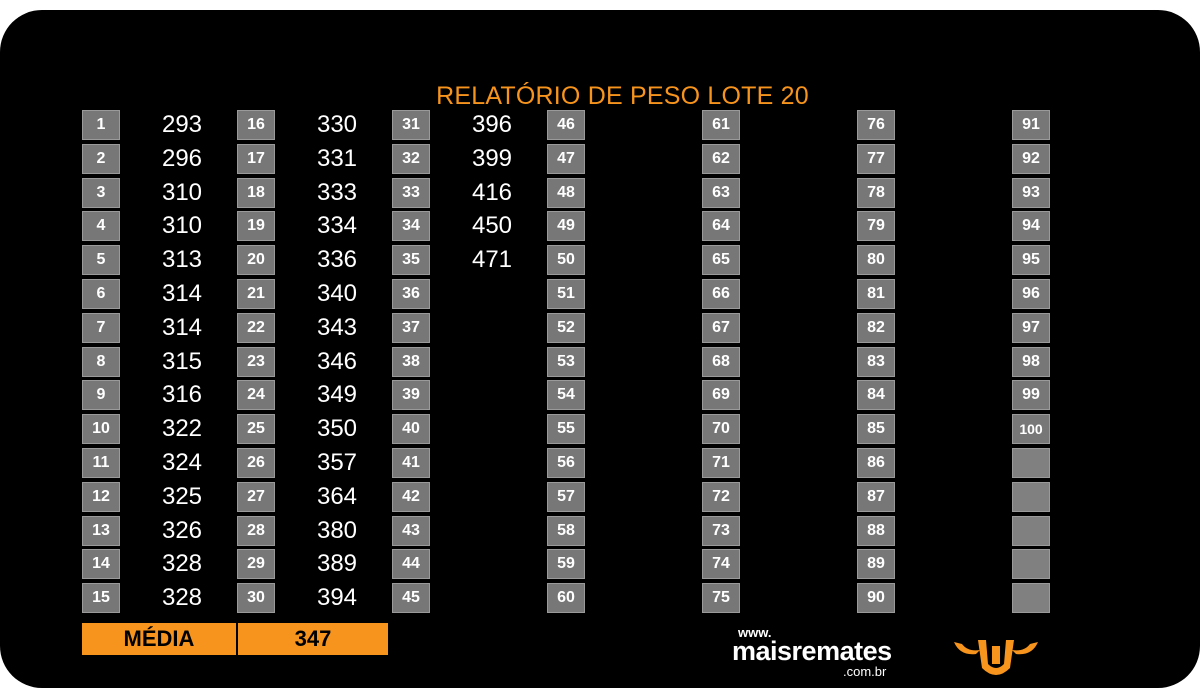  Describe the element at coordinates (876, 294) in the screenshot. I see `lot-number-box: 81` at that location.